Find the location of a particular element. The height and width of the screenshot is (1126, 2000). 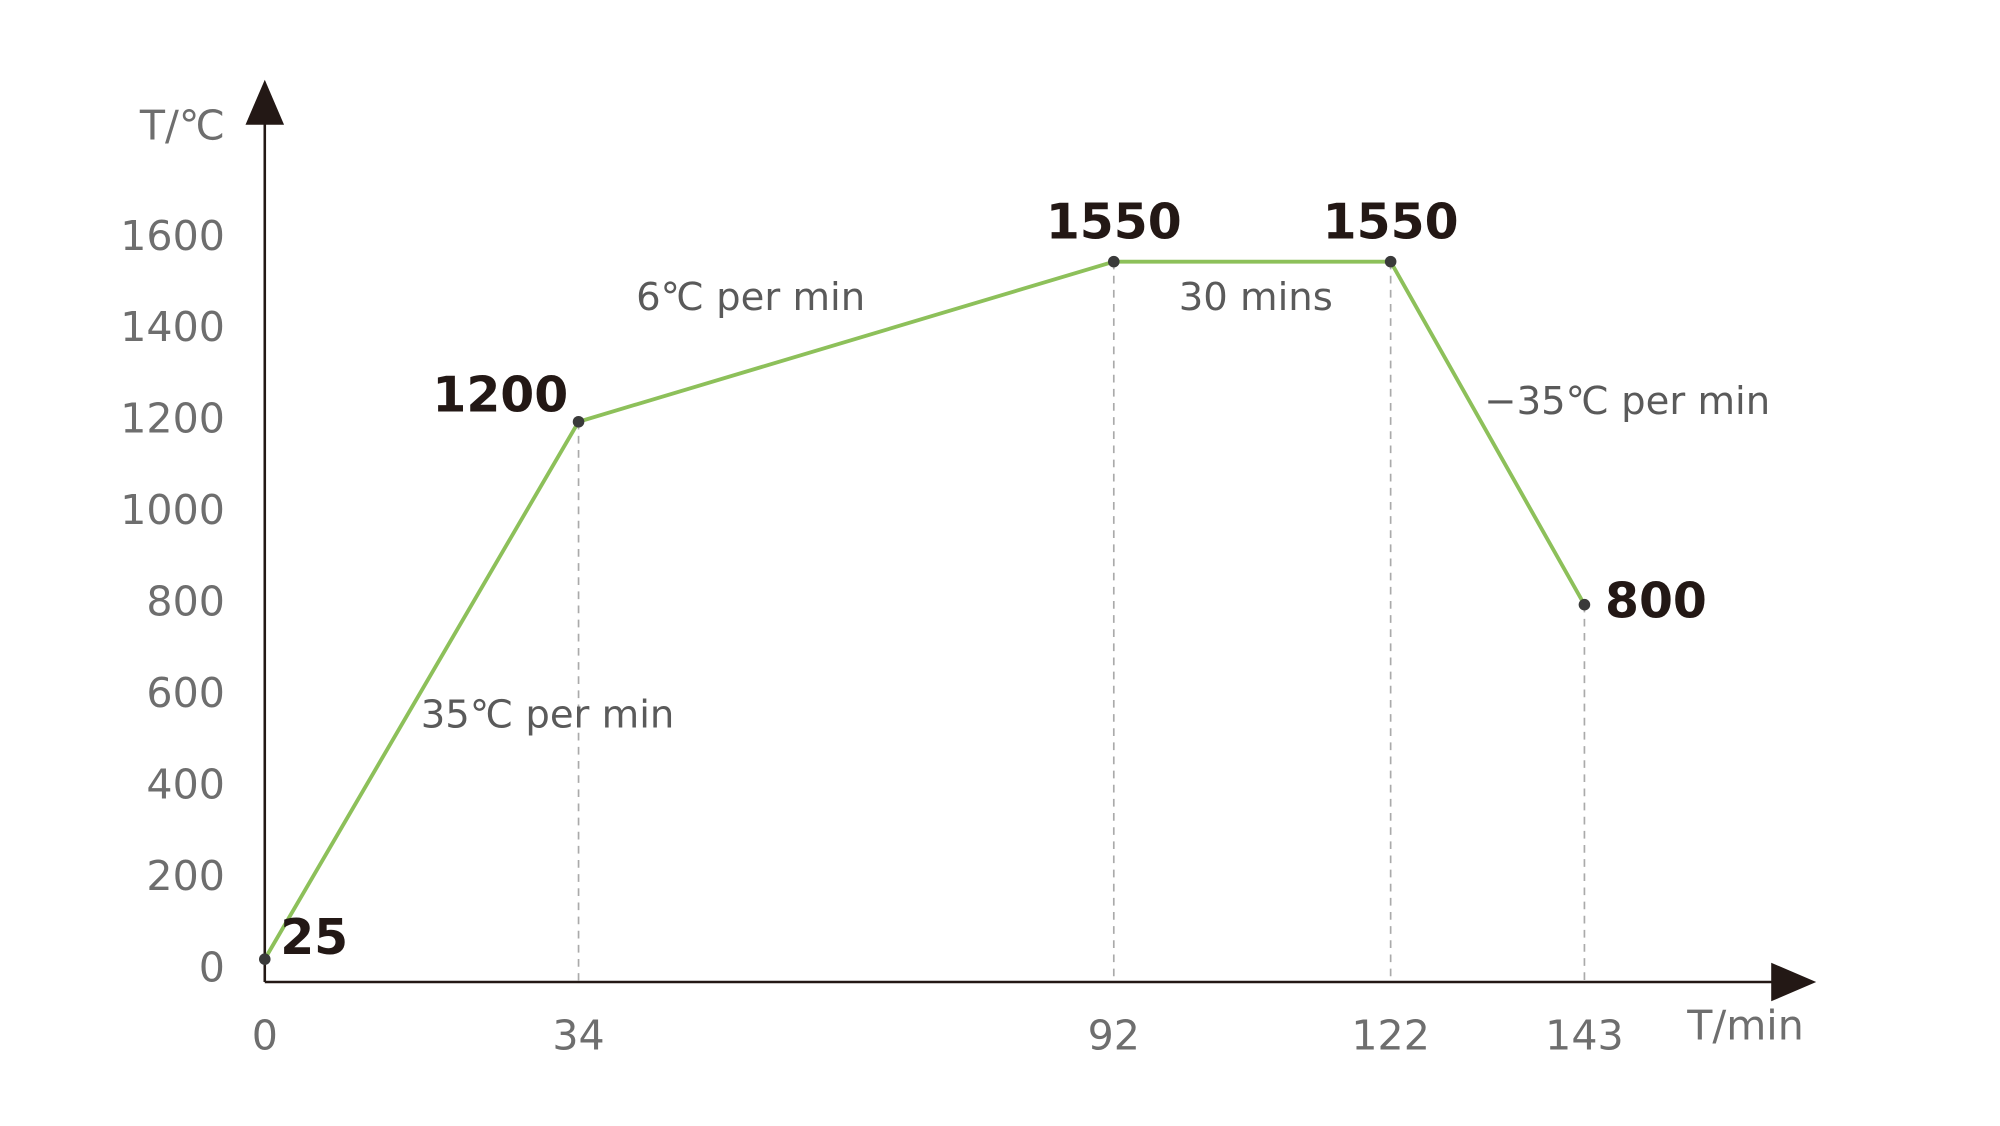

data-label: 1200 is located at coordinates (500, 395).